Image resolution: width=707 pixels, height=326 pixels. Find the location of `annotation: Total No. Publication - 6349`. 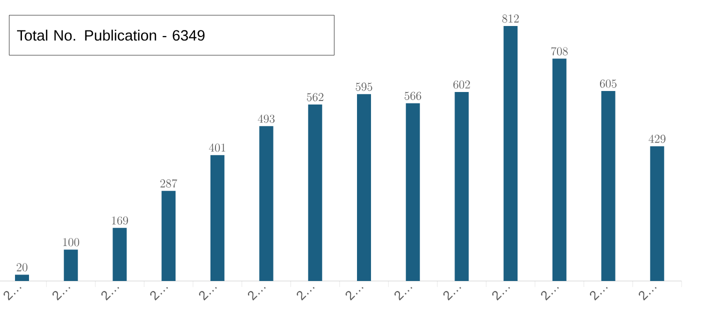

annotation: Total No. Publication - 6349 is located at coordinates (111, 35).